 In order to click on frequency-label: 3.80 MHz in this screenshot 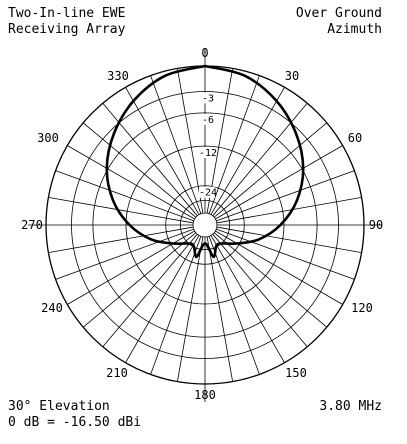, I will do `click(350, 406)`.